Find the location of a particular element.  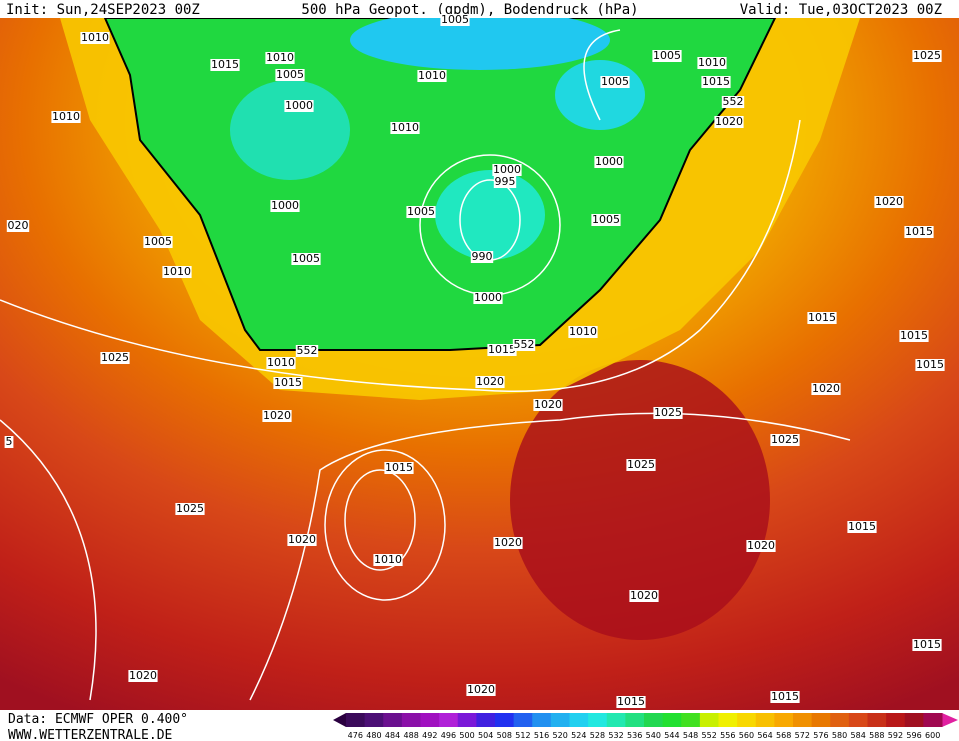

map-title: 500 hPa Geopot. (gpdm), Bodendruck (hPa) is located at coordinates (469, 10).